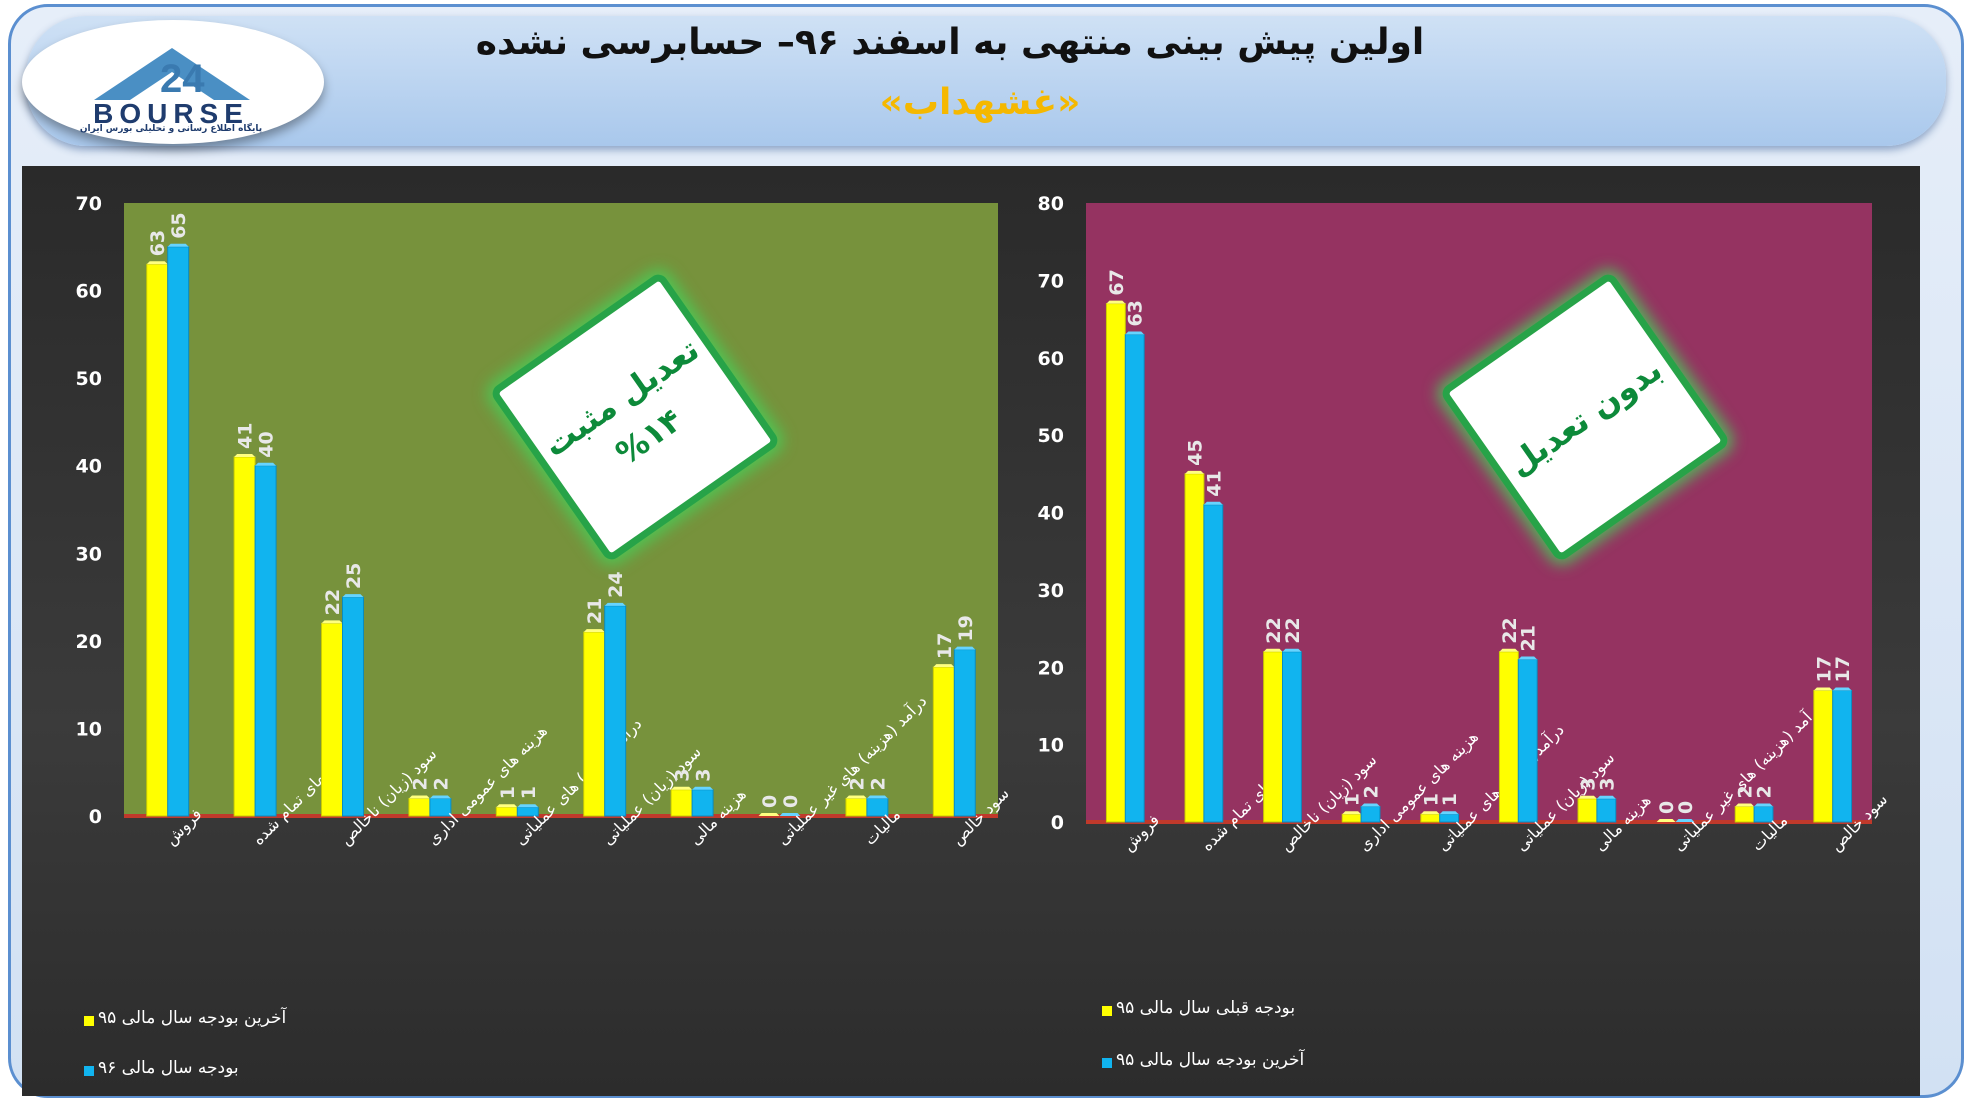 The height and width of the screenshot is (1106, 1974). I want to click on legend-left-1: آخرین بودجه سال مالی ۹۵, so click(192, 1018).